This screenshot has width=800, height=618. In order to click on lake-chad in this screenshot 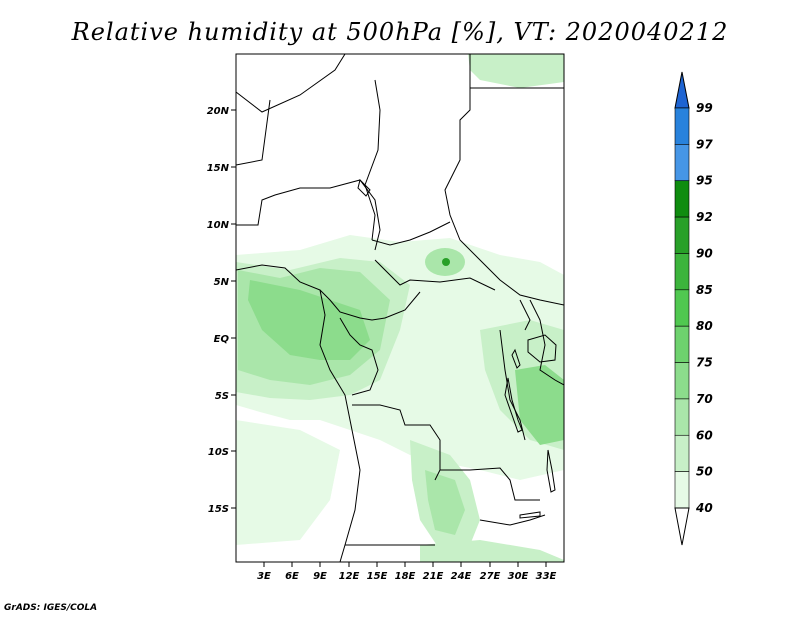, I will do `click(364, 188)`.